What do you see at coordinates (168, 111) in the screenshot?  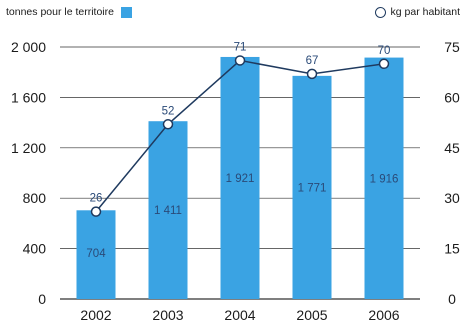 I see `line-value-label: 52` at bounding box center [168, 111].